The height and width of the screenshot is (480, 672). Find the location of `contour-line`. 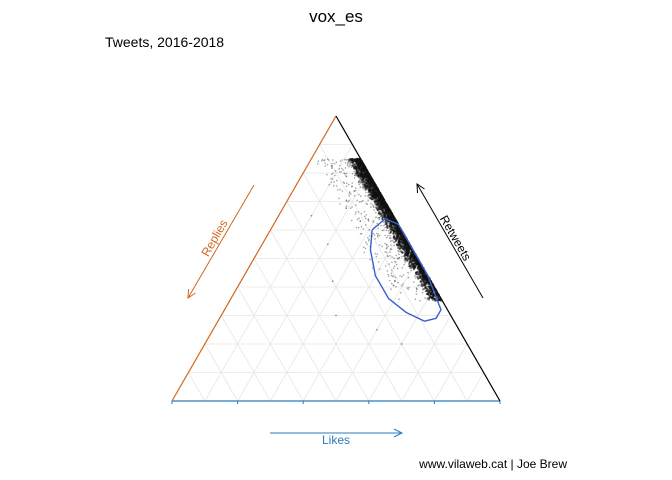

contour-line is located at coordinates (405, 269).